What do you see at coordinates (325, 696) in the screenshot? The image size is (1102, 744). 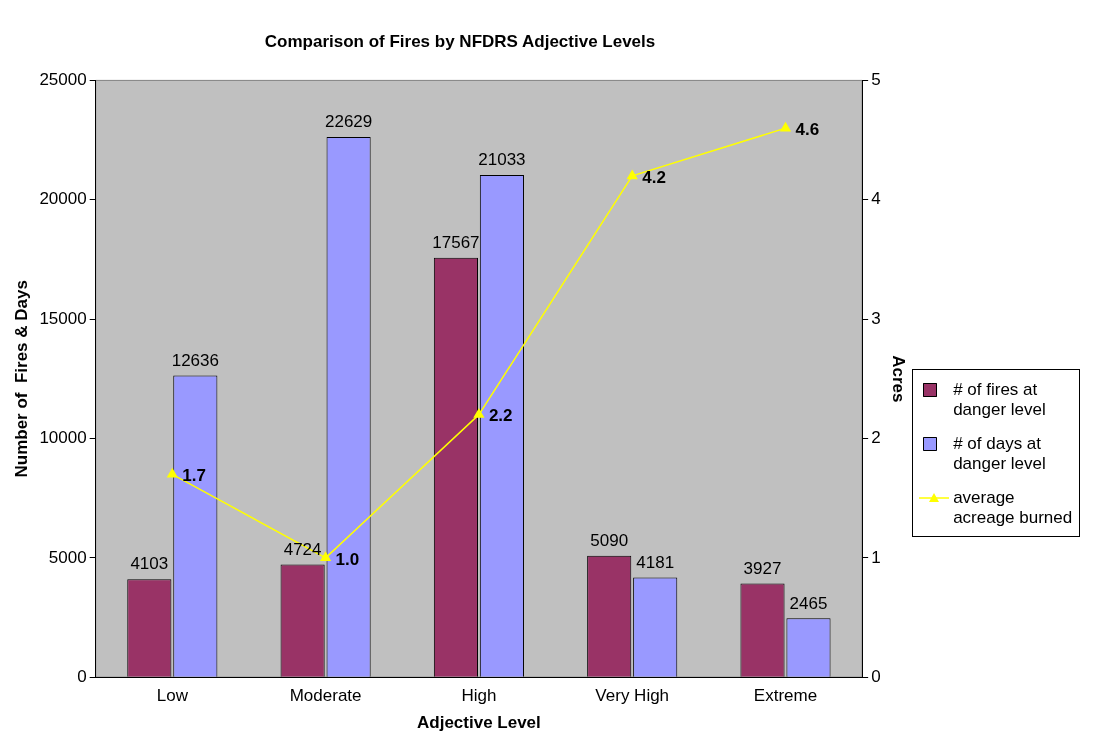 I see `x-tick-label: Moderate` at bounding box center [325, 696].